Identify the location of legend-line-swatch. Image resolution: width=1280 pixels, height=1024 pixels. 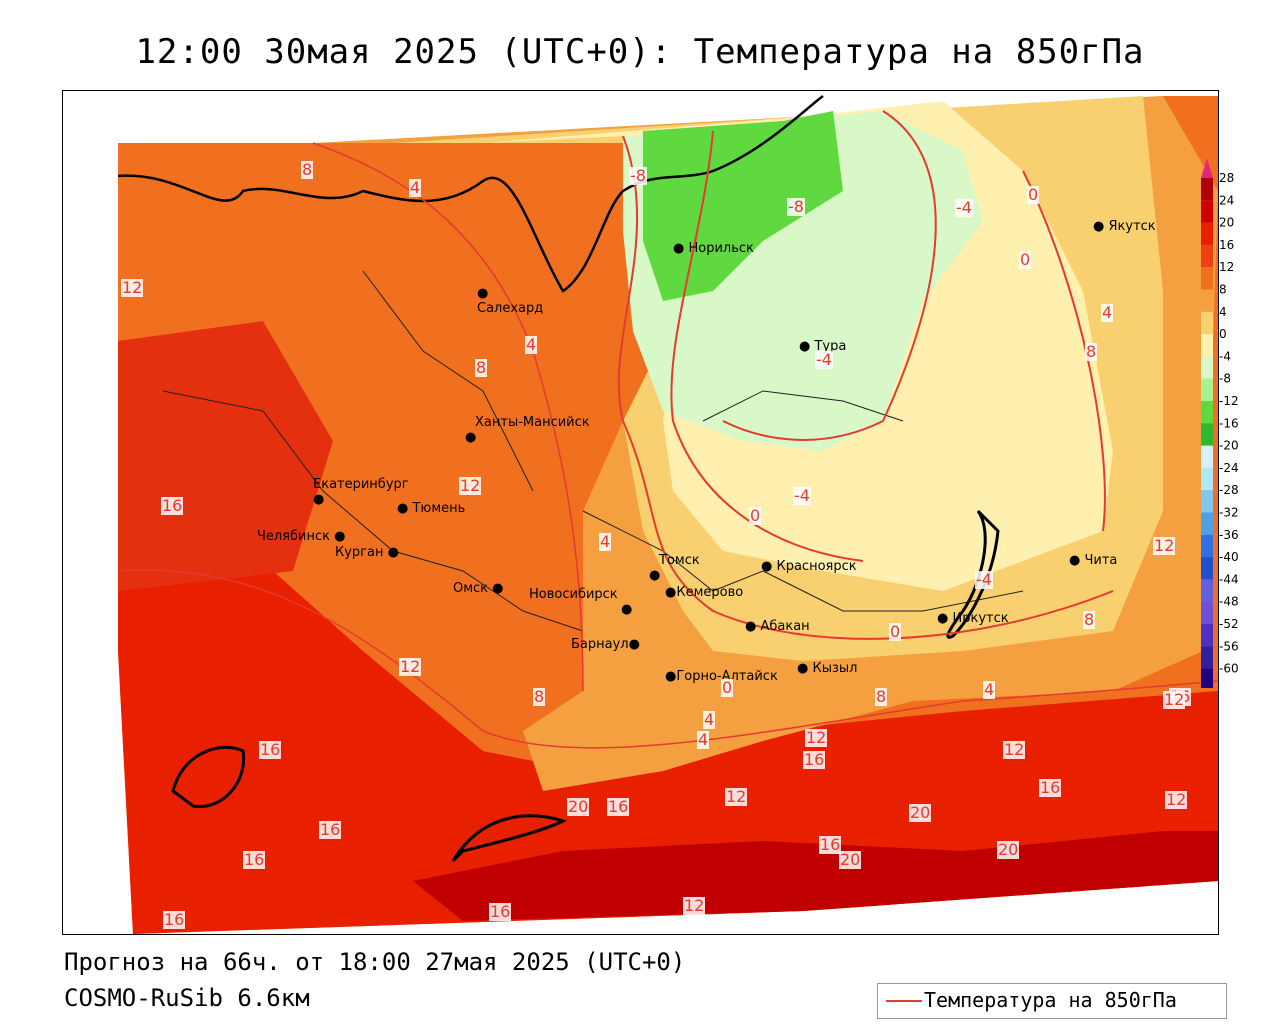
(904, 1001).